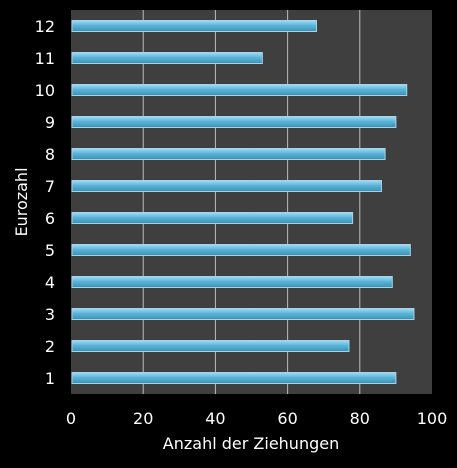  I want to click on x-tick-label: 100, so click(432, 418).